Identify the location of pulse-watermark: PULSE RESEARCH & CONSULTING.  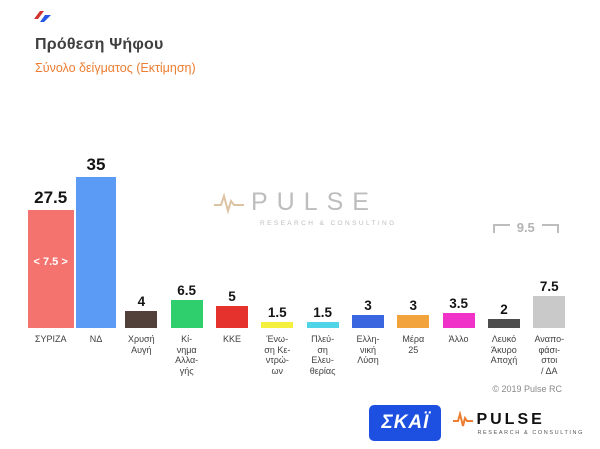
(305, 207).